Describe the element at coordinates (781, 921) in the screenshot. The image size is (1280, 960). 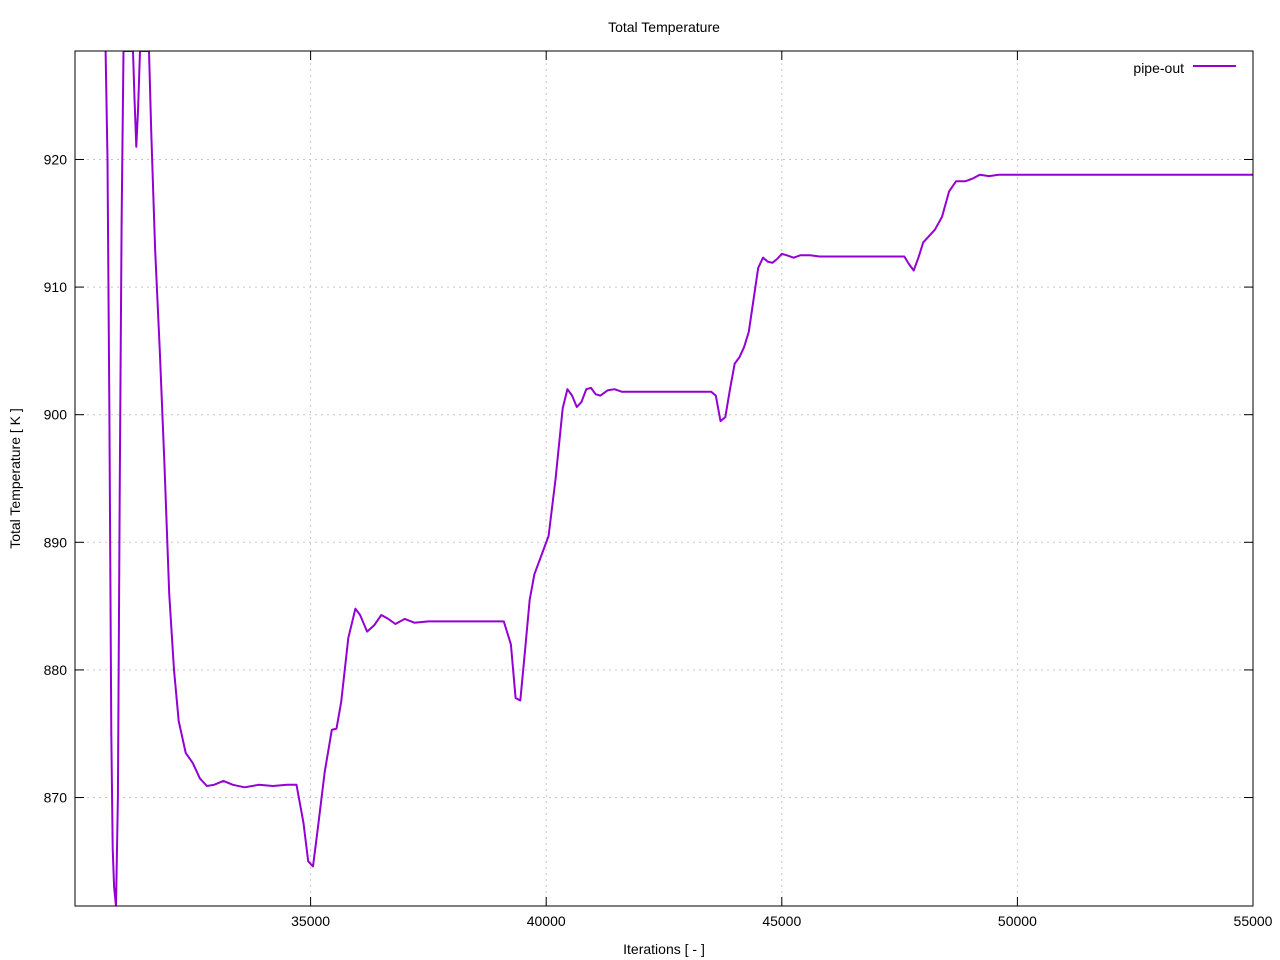
I see `x-tick-label: 45000` at that location.